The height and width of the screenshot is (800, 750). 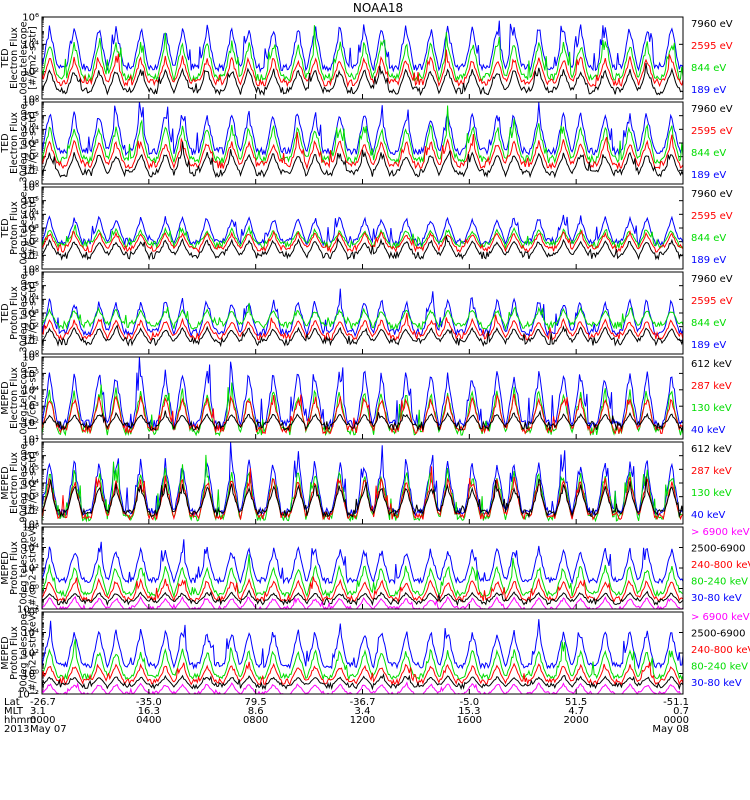 I want to click on x-tick-lat: 79.5, so click(x=256, y=702).